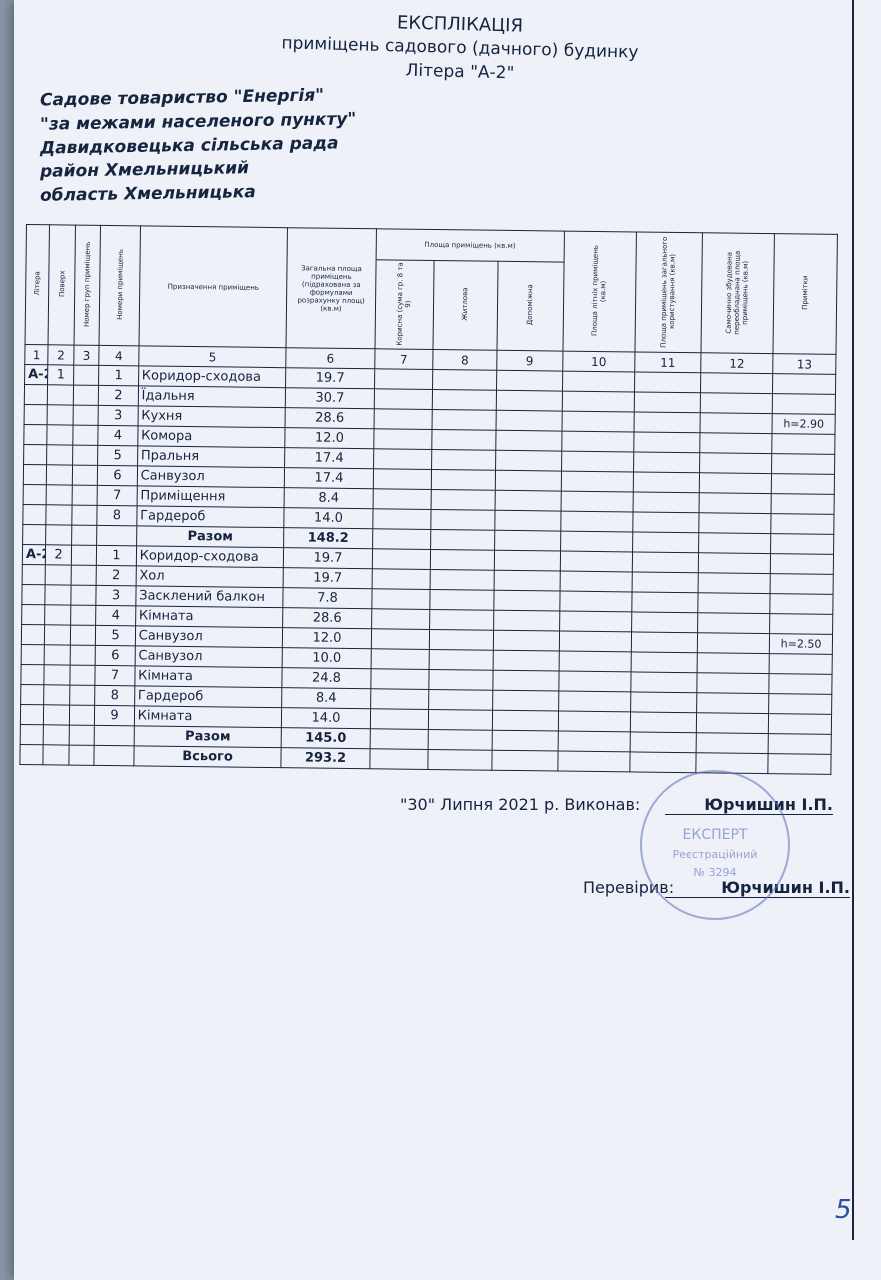 The image size is (881, 1280). I want to click on room-name-cell: Всього, so click(207, 756).